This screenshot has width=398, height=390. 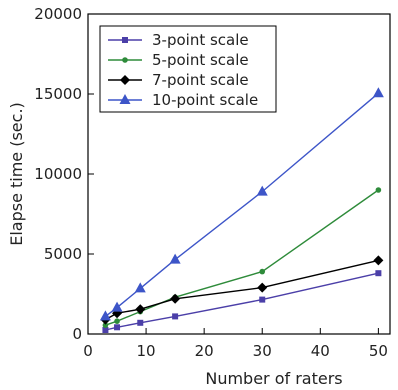 What do you see at coordinates (58, 94) in the screenshot?
I see `y-tick-label: 15000` at bounding box center [58, 94].